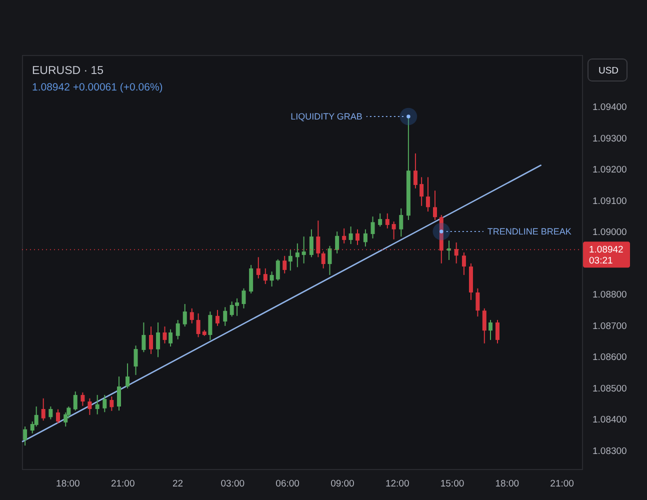 This screenshot has height=500, width=647. Describe the element at coordinates (609, 295) in the screenshot. I see `y-tick-label: 1.08800` at that location.